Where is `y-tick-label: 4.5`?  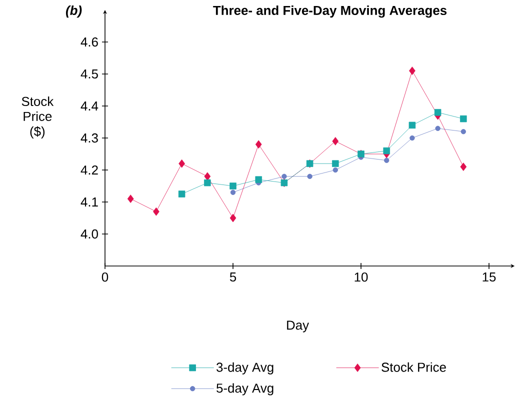
y-tick-label: 4.5 is located at coordinates (89, 74).